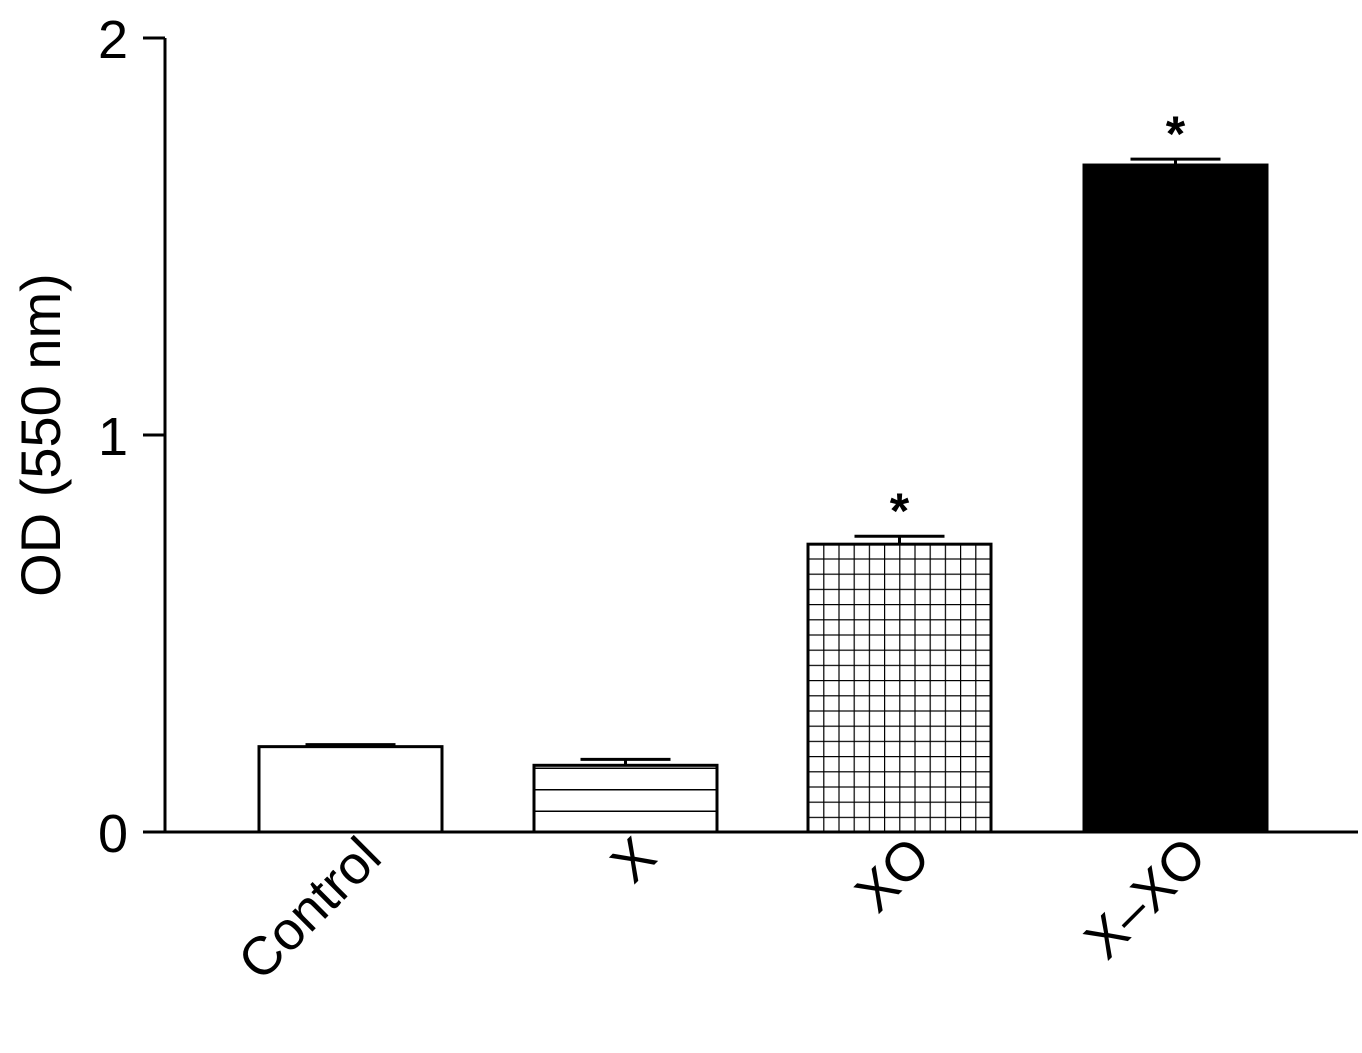 The height and width of the screenshot is (1053, 1362). Describe the element at coordinates (634, 860) in the screenshot. I see `x-category-label: X` at that location.